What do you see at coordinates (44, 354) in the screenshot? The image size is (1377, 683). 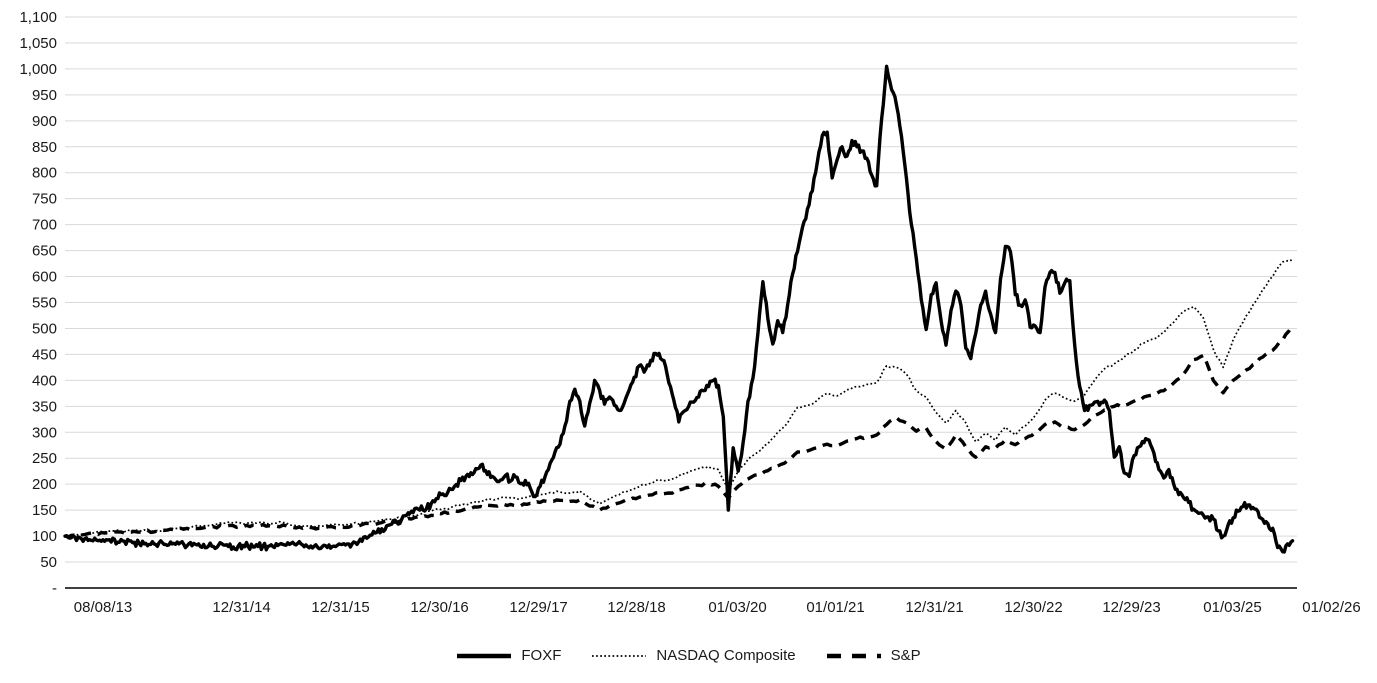 I see `y-axis-tick-label: 450` at bounding box center [44, 354].